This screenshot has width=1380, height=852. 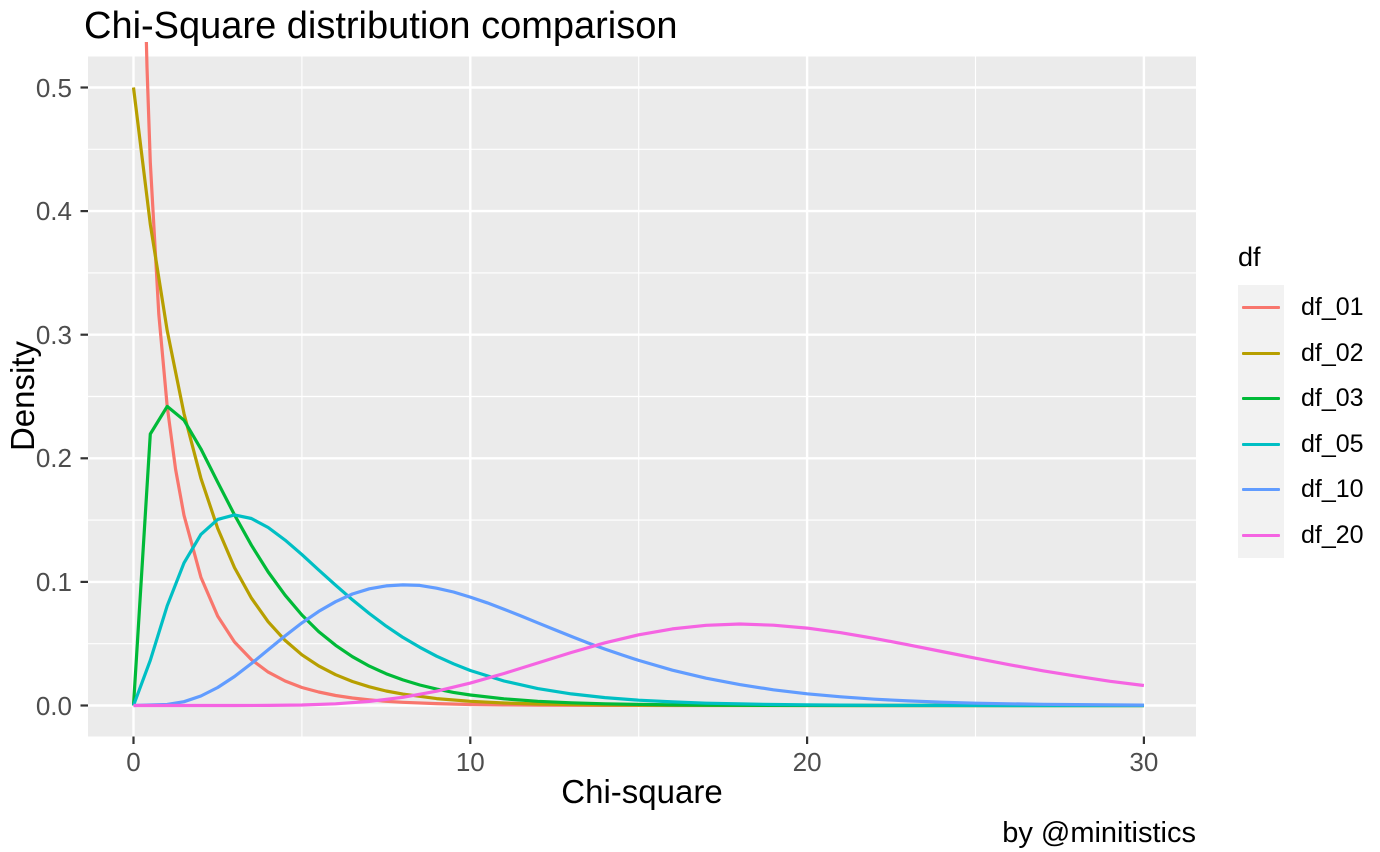 I want to click on y-axis-title: Density, so click(x=22, y=396).